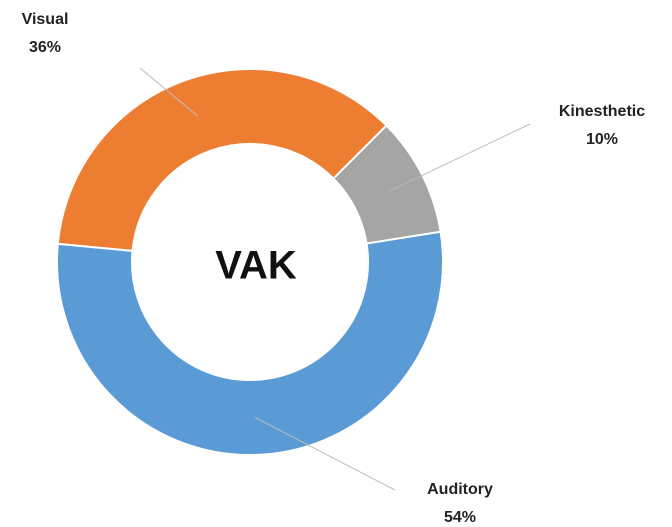 Image resolution: width=672 pixels, height=527 pixels. I want to click on value-label: 10%, so click(602, 139).